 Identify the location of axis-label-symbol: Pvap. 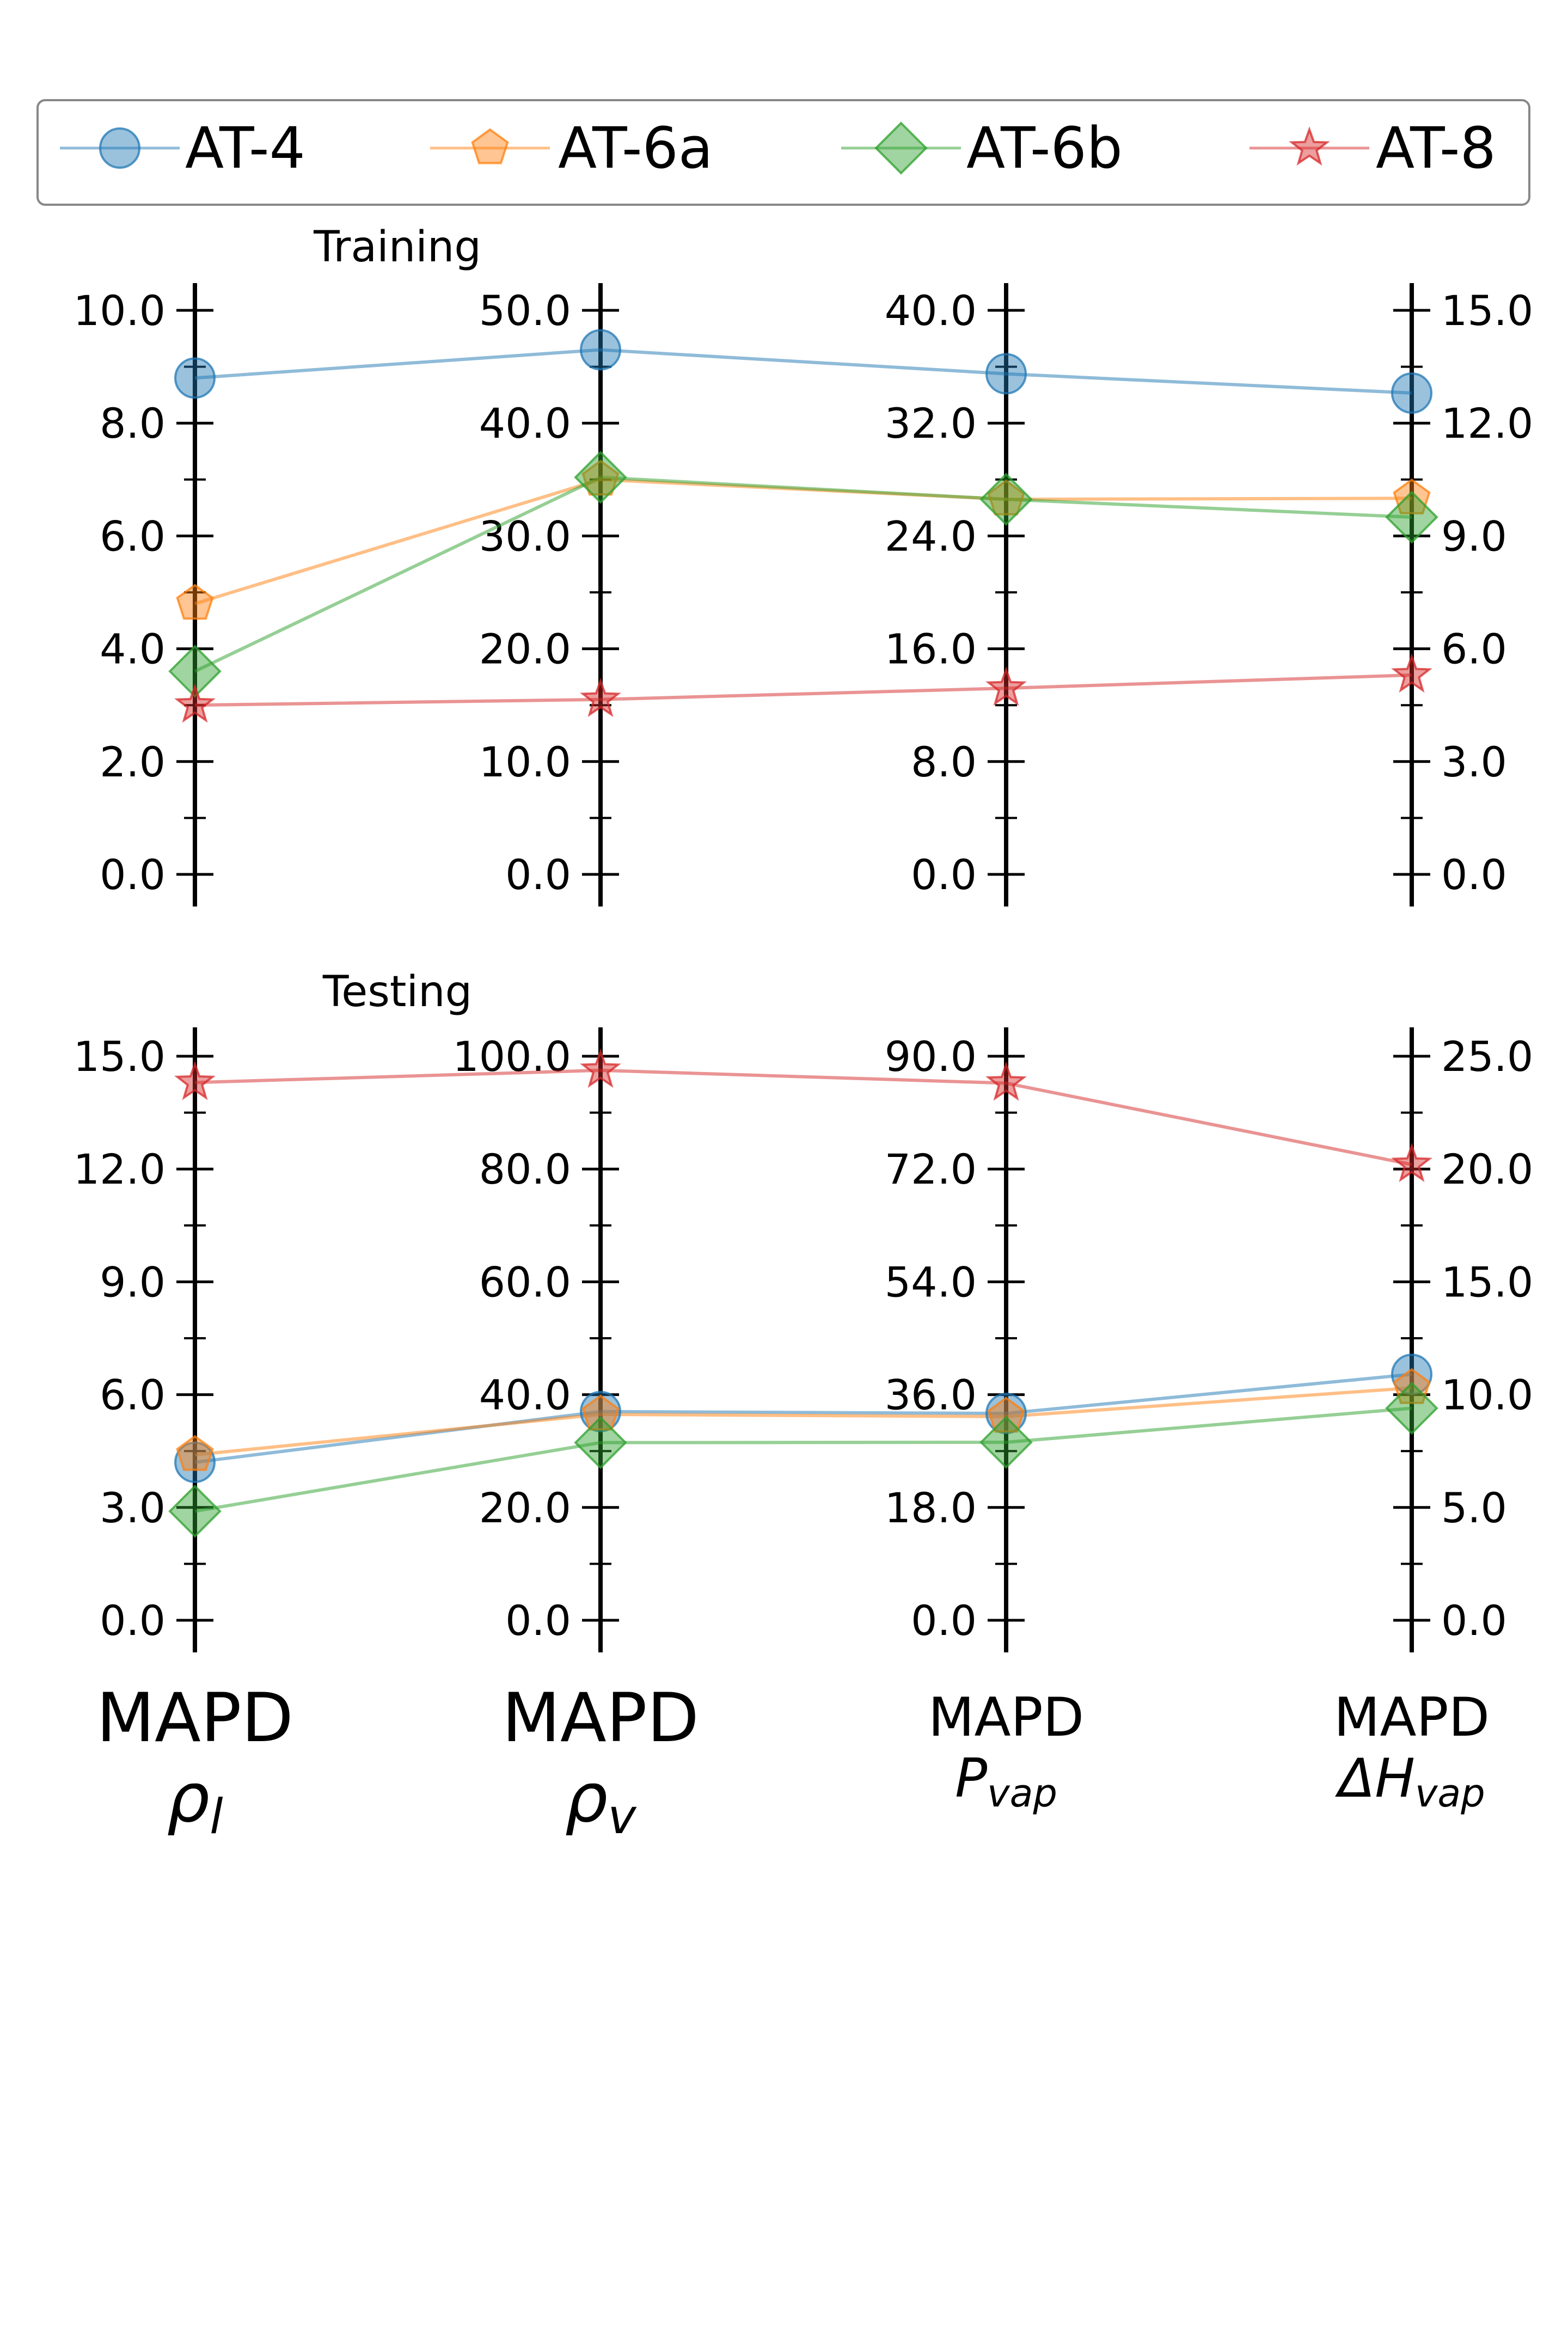
(1006, 1782).